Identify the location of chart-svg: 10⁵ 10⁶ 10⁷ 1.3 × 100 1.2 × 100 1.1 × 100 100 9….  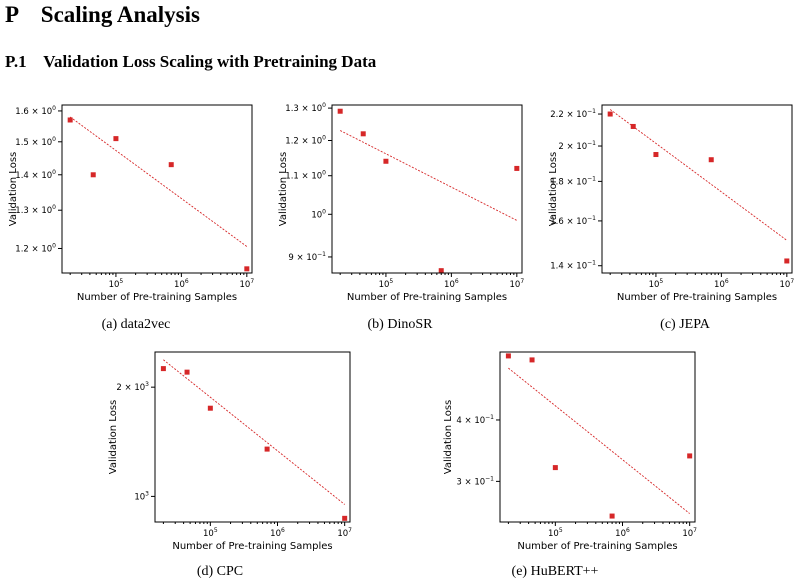
(401, 202).